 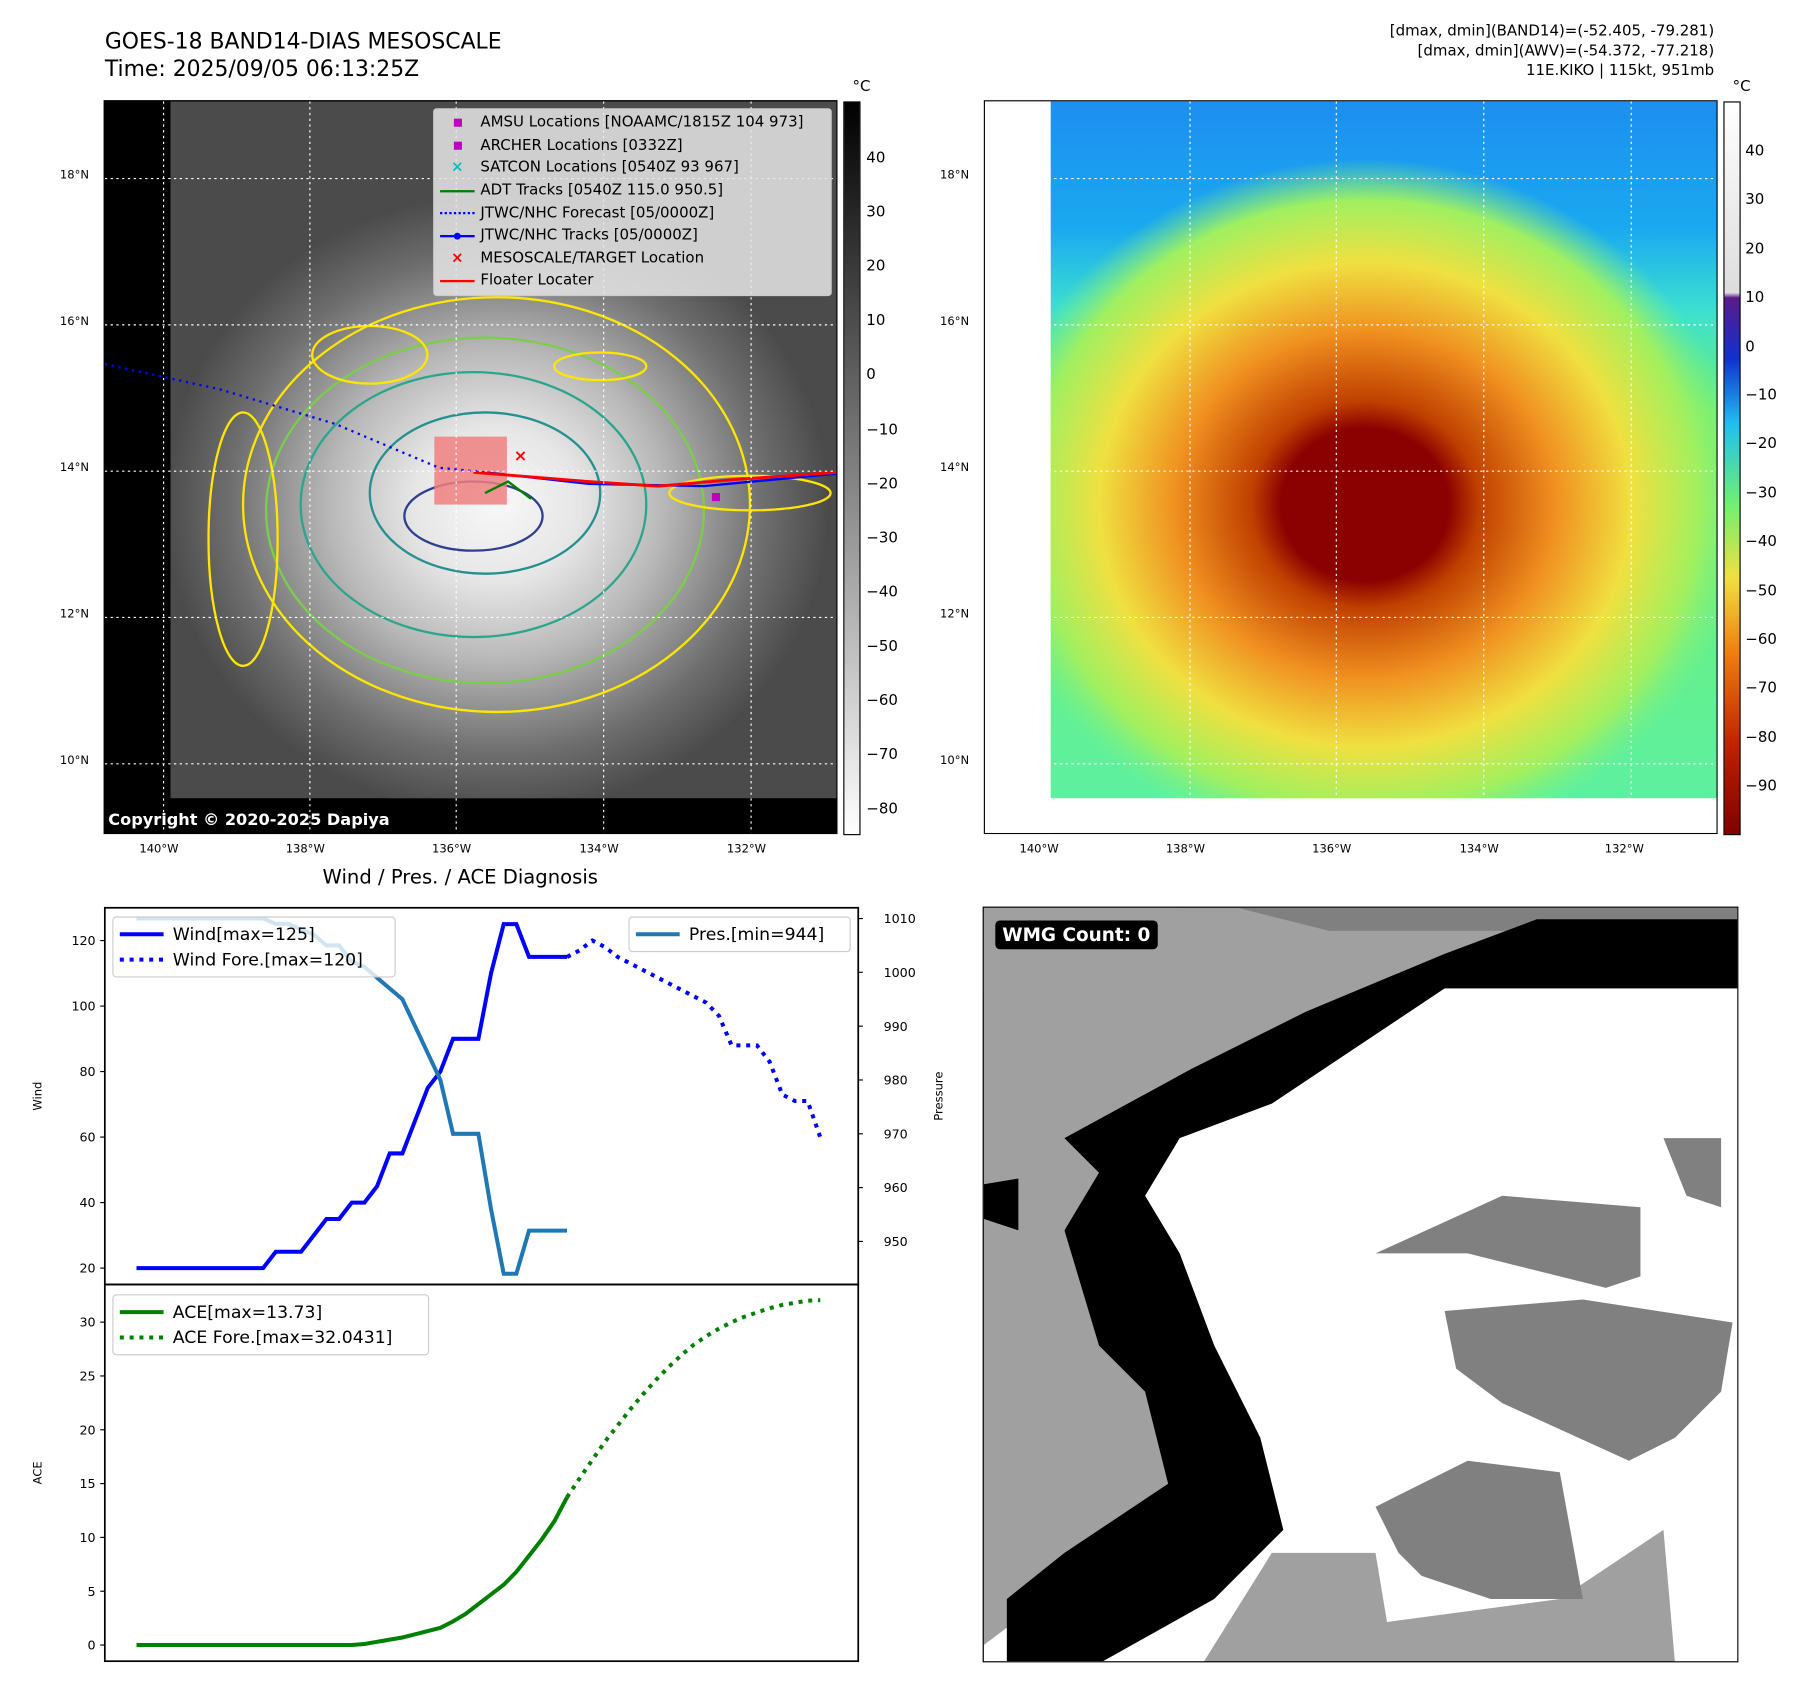 What do you see at coordinates (715, 497) in the screenshot?
I see `amsu-marker` at bounding box center [715, 497].